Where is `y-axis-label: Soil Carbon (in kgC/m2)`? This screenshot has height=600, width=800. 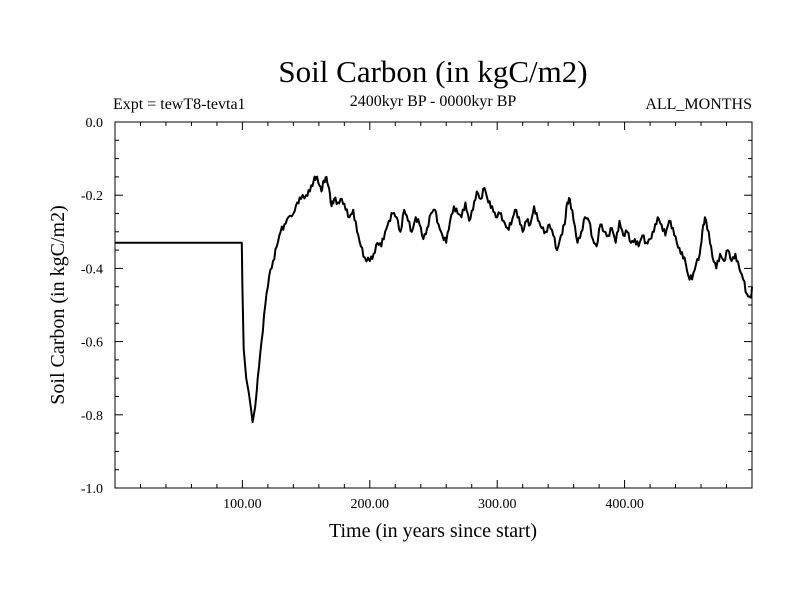
y-axis-label: Soil Carbon (in kgC/m2) is located at coordinates (58, 304).